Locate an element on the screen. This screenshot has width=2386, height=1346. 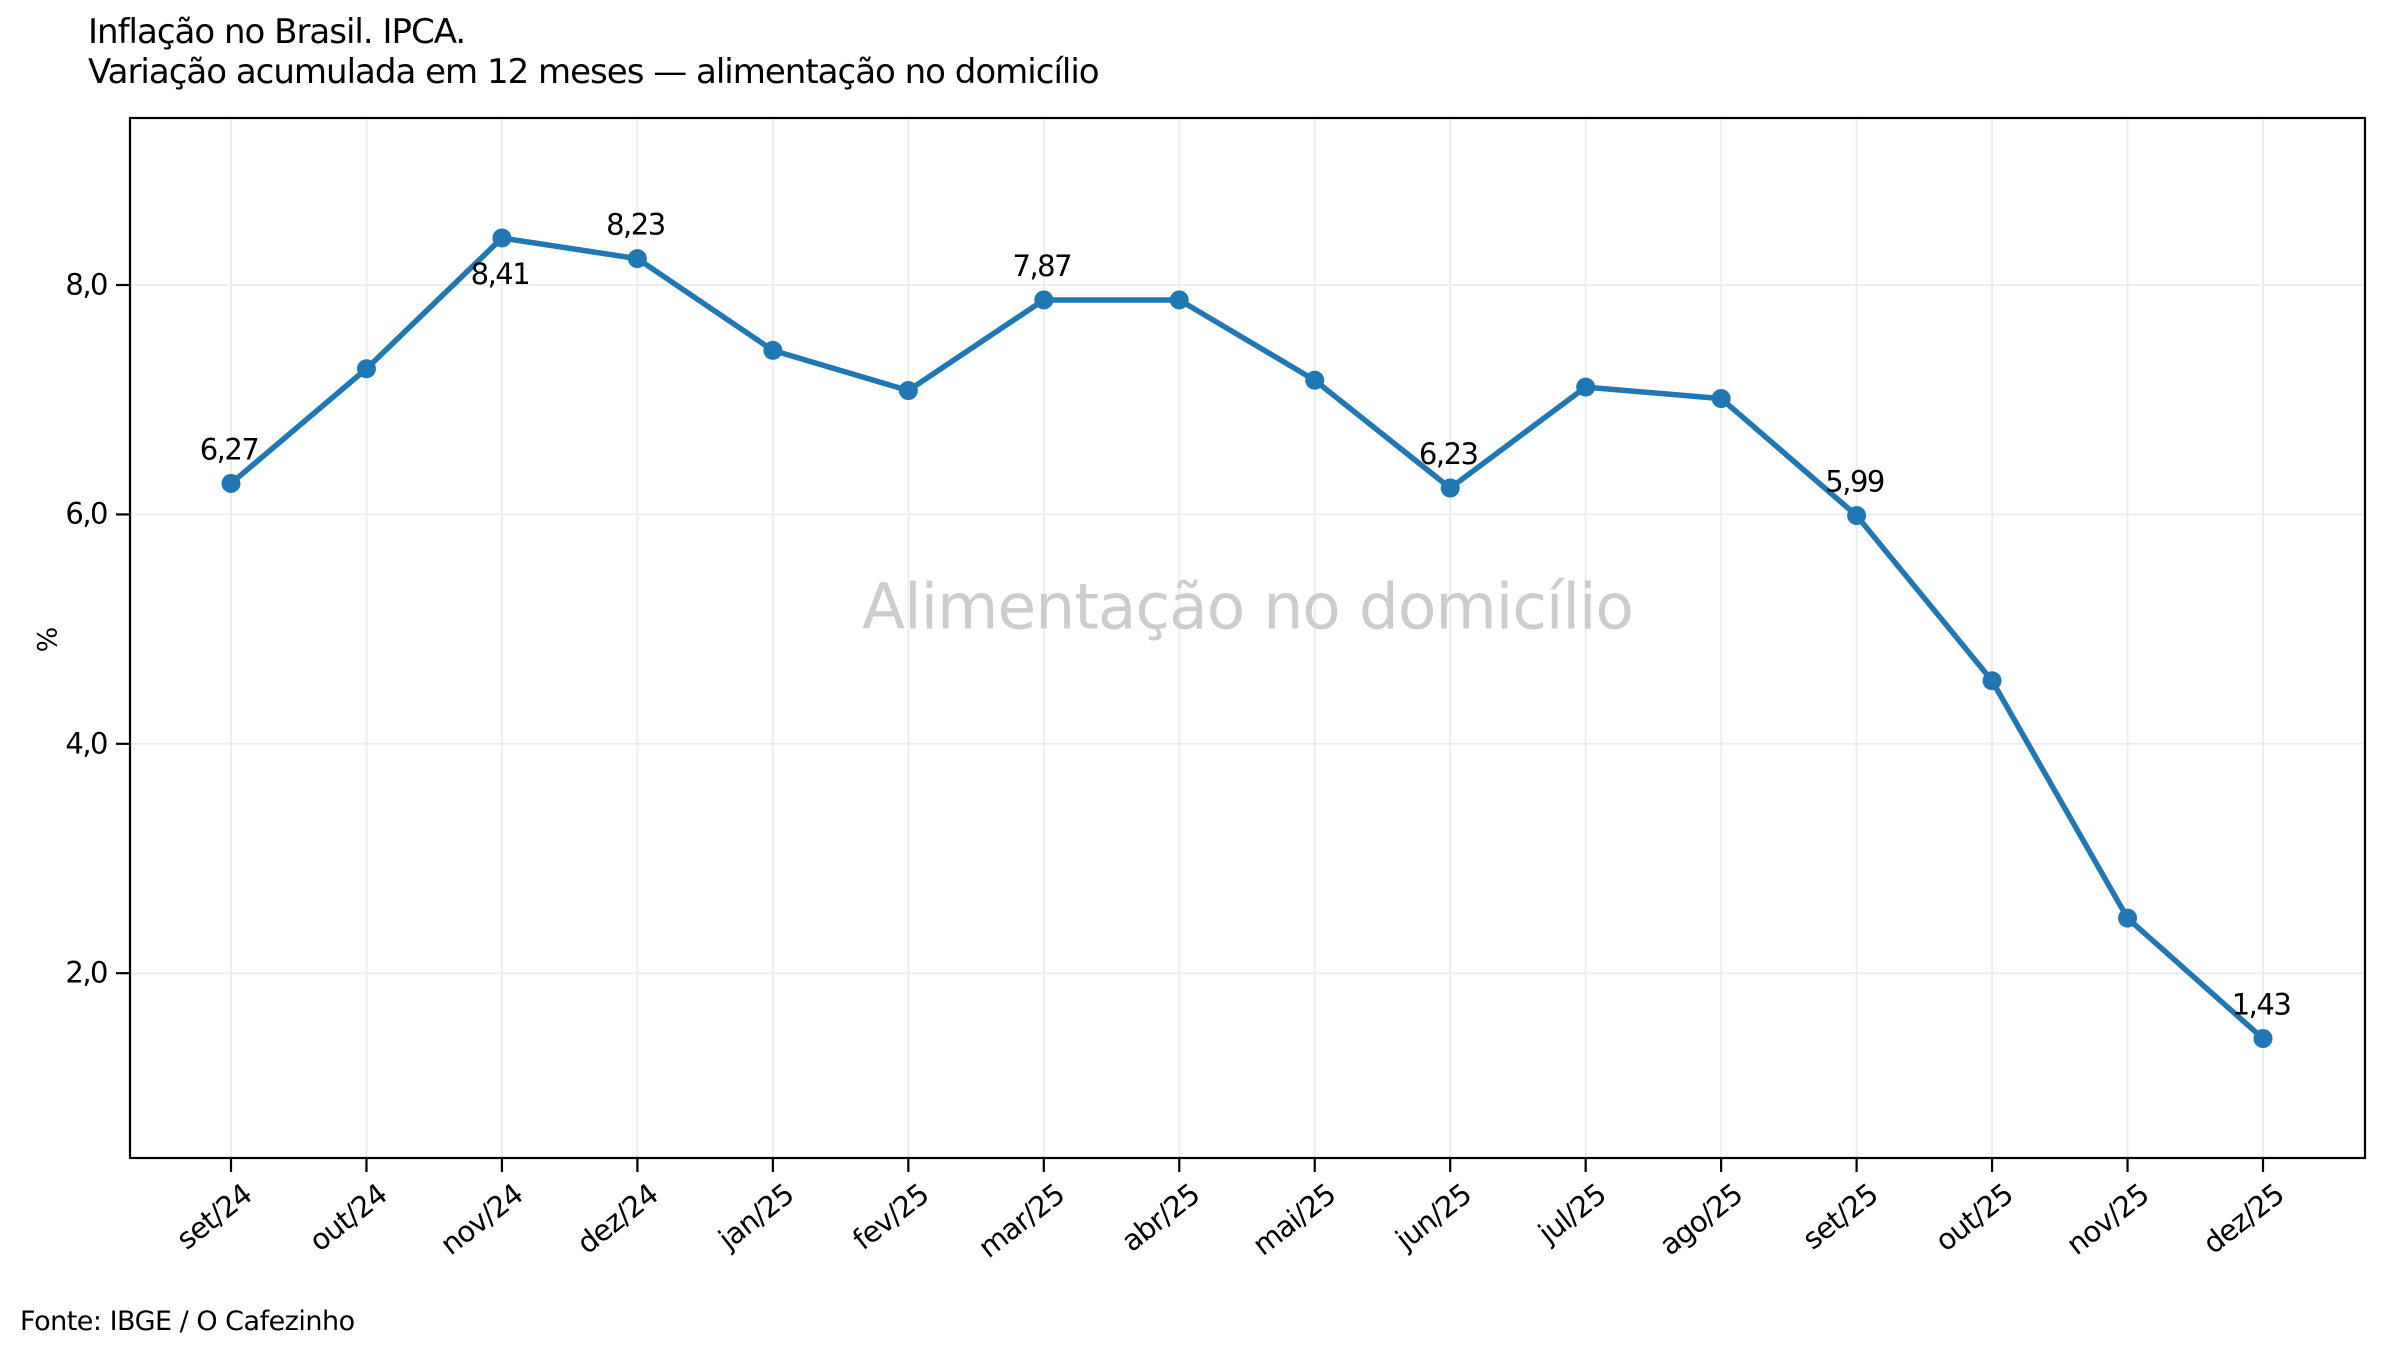
x-tick-label: nov/25 is located at coordinates (2107, 1219).